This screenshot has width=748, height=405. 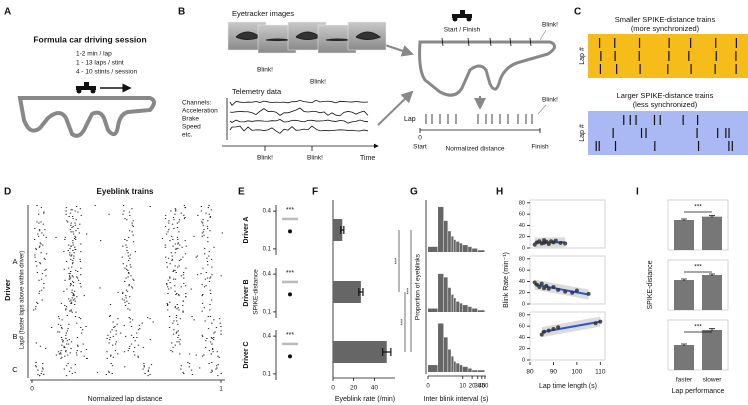 I want to click on x-tick-label: 1, so click(x=221, y=389).